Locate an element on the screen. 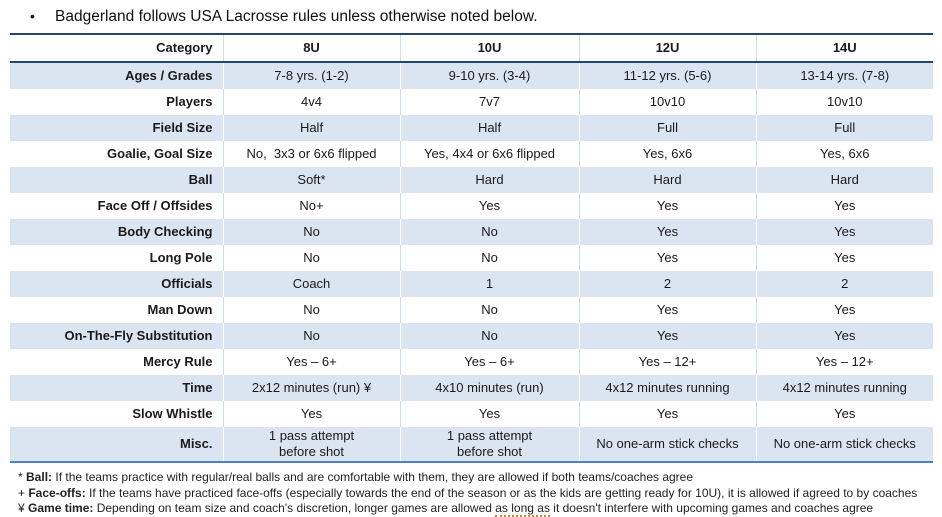 The width and height of the screenshot is (942, 517). table-row: Long Pole No No Yes Yes is located at coordinates (471, 258).